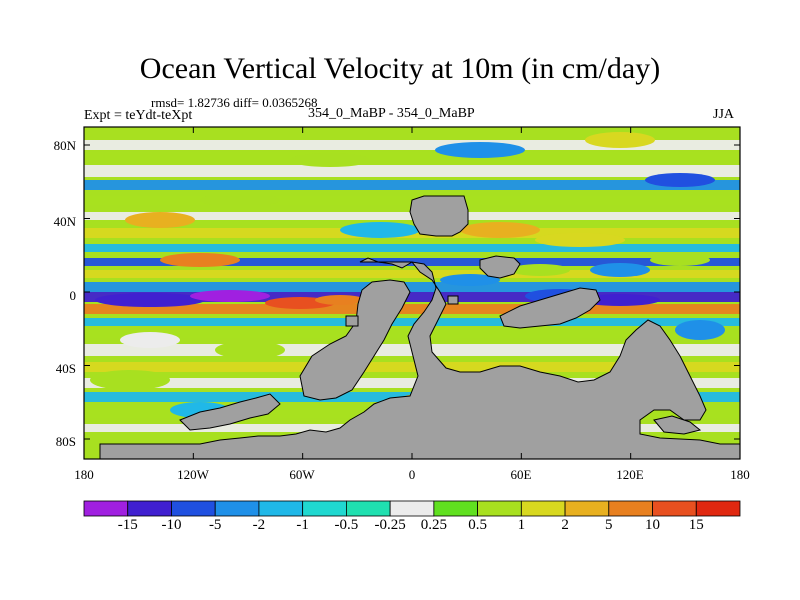 This screenshot has width=800, height=600. Describe the element at coordinates (230, 412) in the screenshot. I see `land-south-west` at that location.